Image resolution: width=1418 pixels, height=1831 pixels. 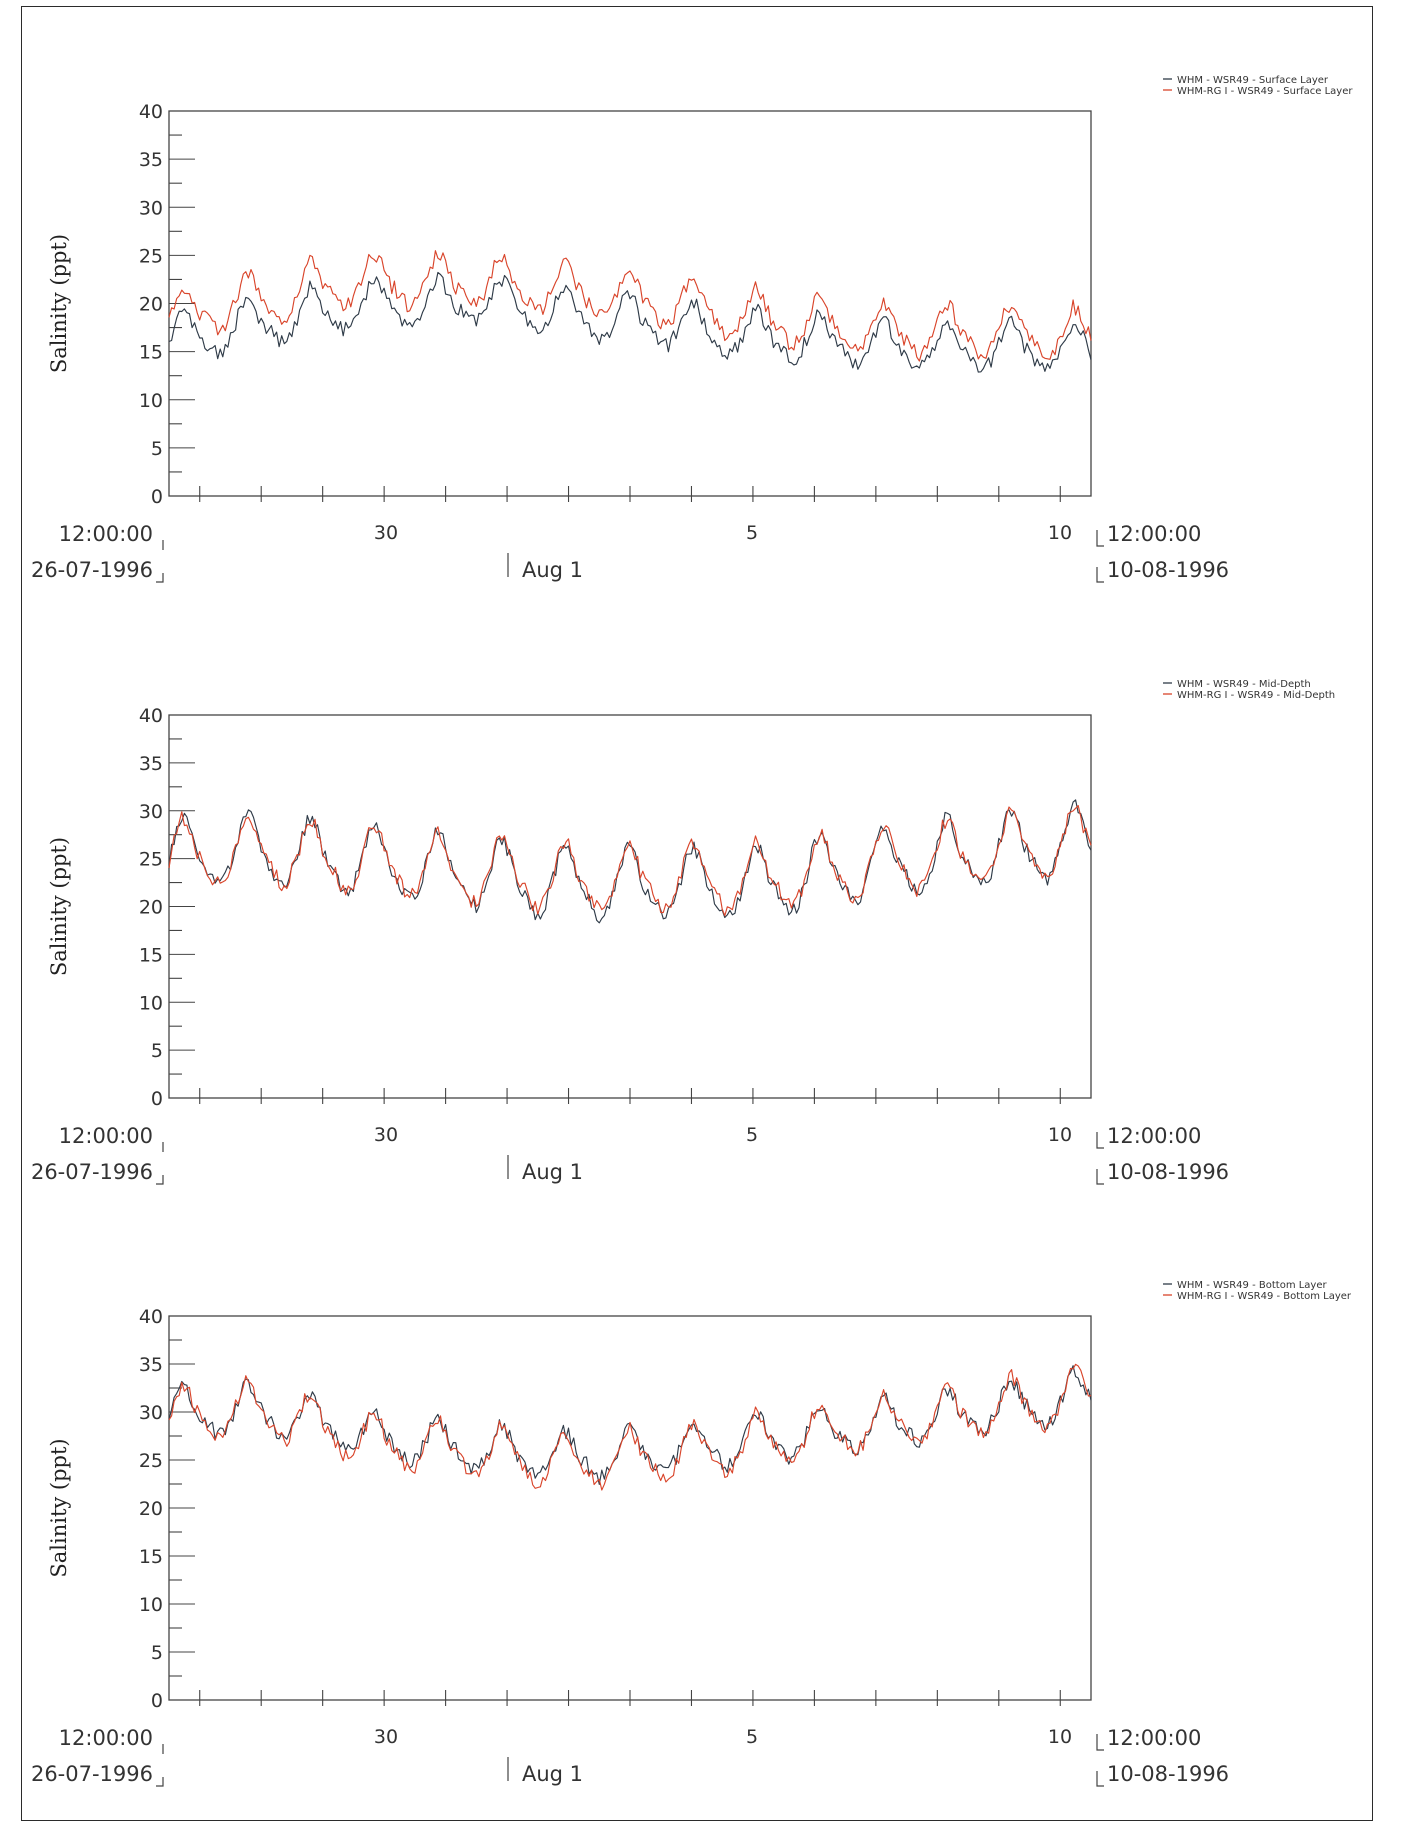 What do you see at coordinates (1252, 1285) in the screenshot?
I see `legend-entry: WHM - WSR49 - Bottom Layer` at bounding box center [1252, 1285].